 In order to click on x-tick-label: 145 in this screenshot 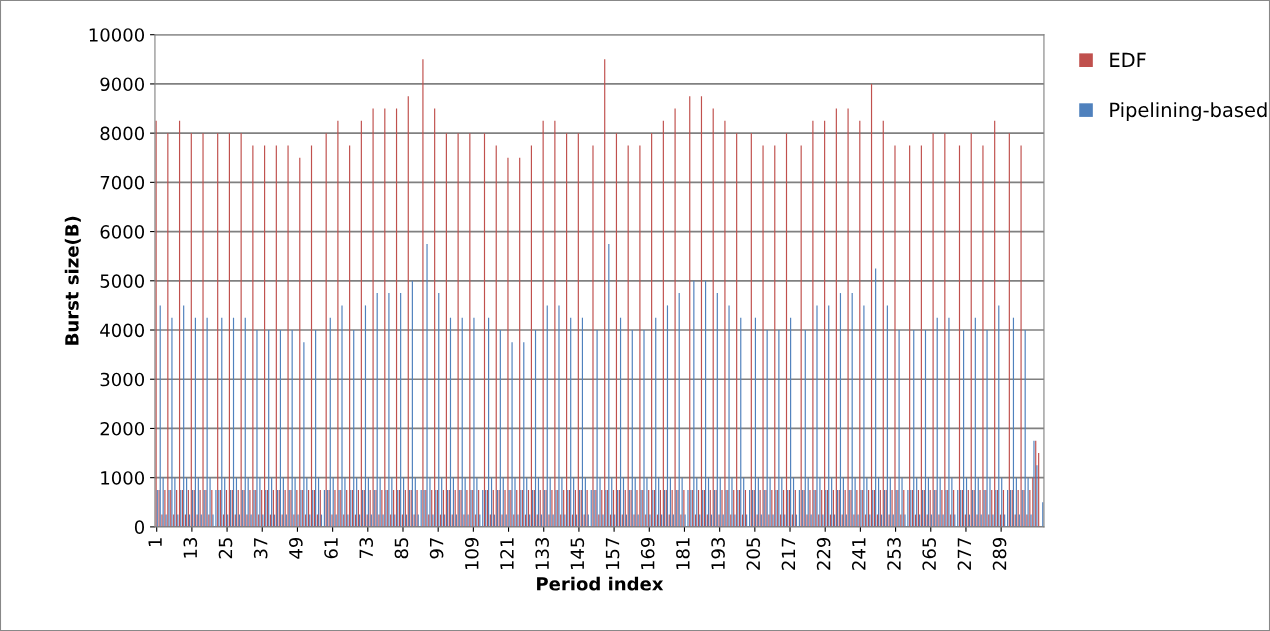, I will do `click(577, 554)`.